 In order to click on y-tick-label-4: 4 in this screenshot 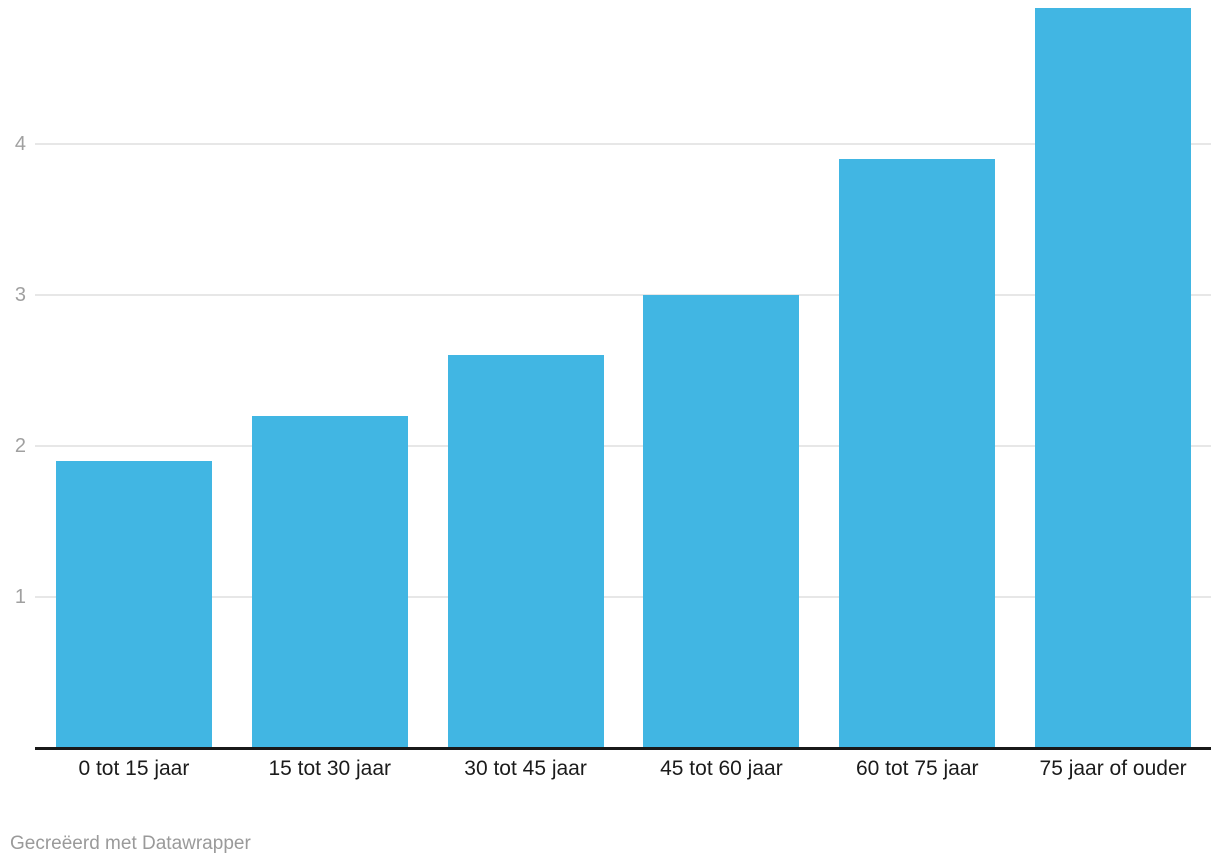, I will do `click(20, 143)`.